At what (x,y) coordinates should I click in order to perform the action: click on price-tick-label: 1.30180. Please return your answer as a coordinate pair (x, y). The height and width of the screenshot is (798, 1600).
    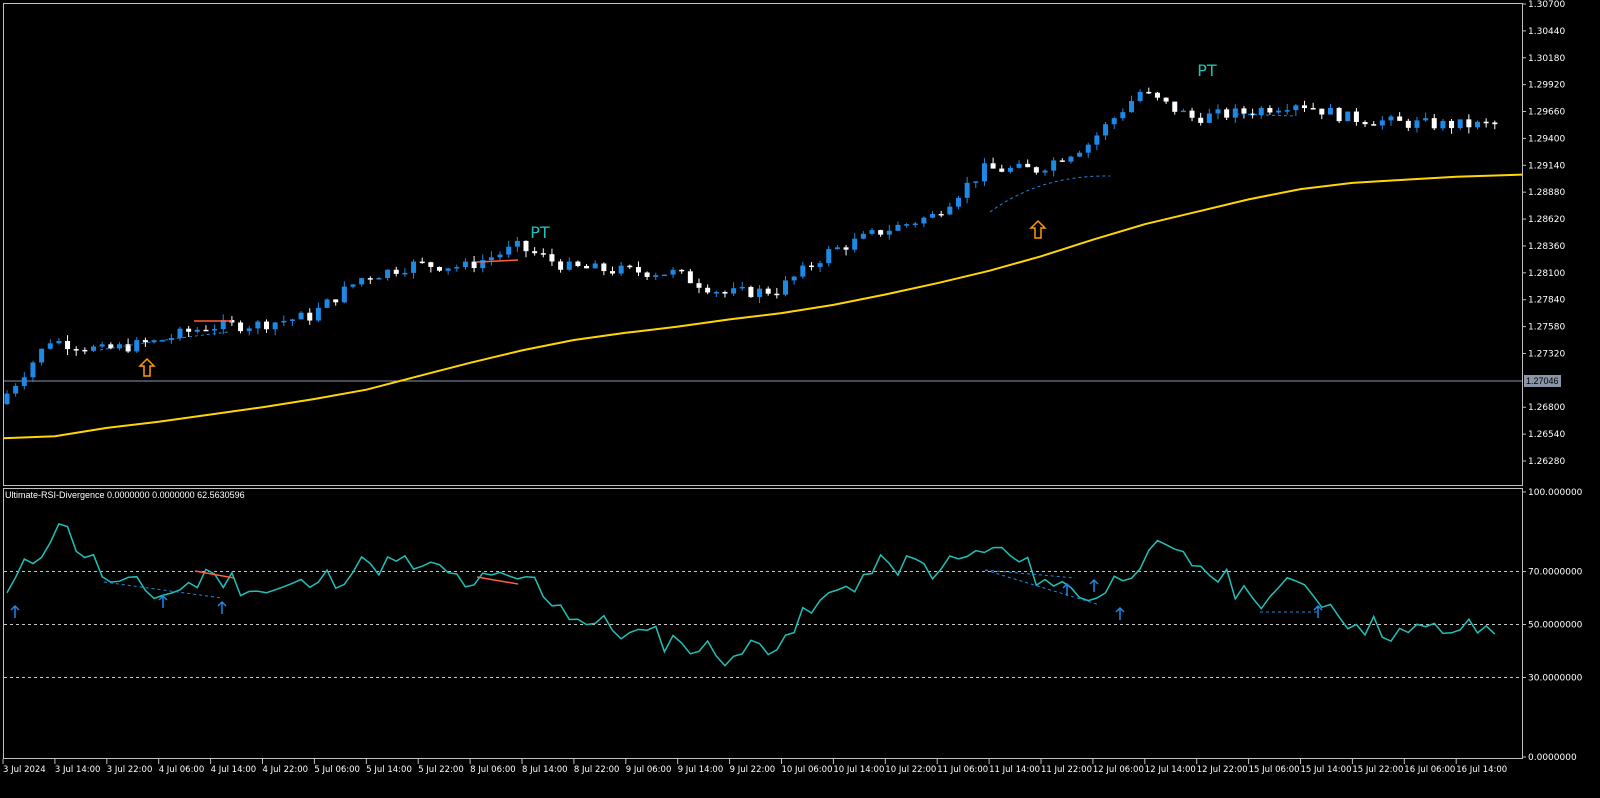
    Looking at the image, I should click on (1546, 59).